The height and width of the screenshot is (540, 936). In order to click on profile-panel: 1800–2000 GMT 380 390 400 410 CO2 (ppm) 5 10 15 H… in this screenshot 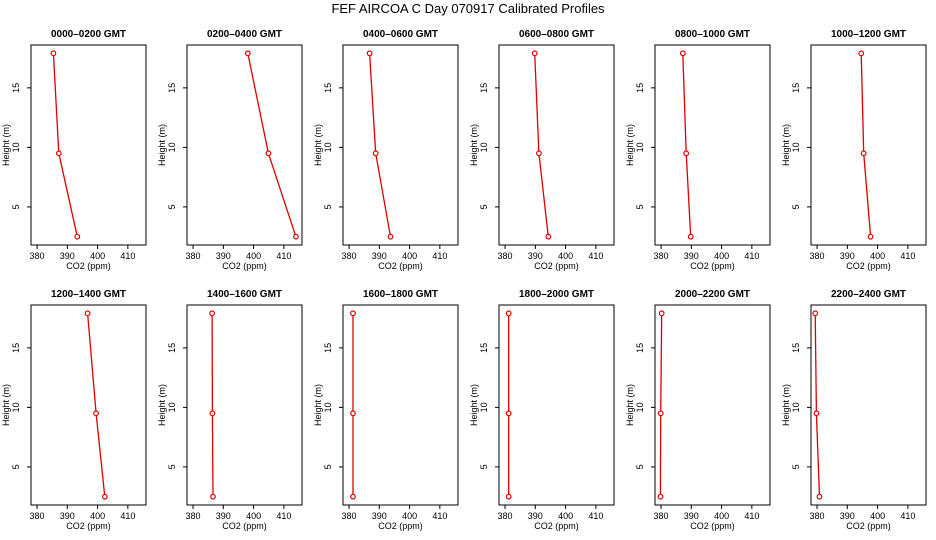, I will do `click(542, 410)`.